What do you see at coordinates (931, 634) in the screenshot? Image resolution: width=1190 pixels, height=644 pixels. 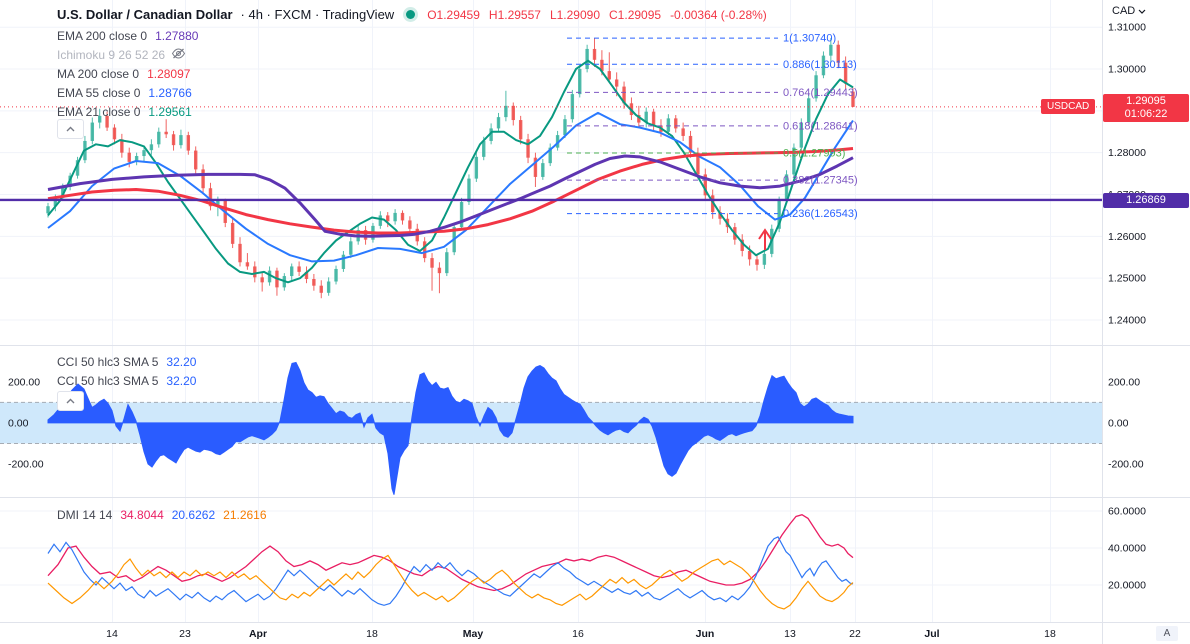 I see `time-tick-label: Jul` at bounding box center [931, 634].